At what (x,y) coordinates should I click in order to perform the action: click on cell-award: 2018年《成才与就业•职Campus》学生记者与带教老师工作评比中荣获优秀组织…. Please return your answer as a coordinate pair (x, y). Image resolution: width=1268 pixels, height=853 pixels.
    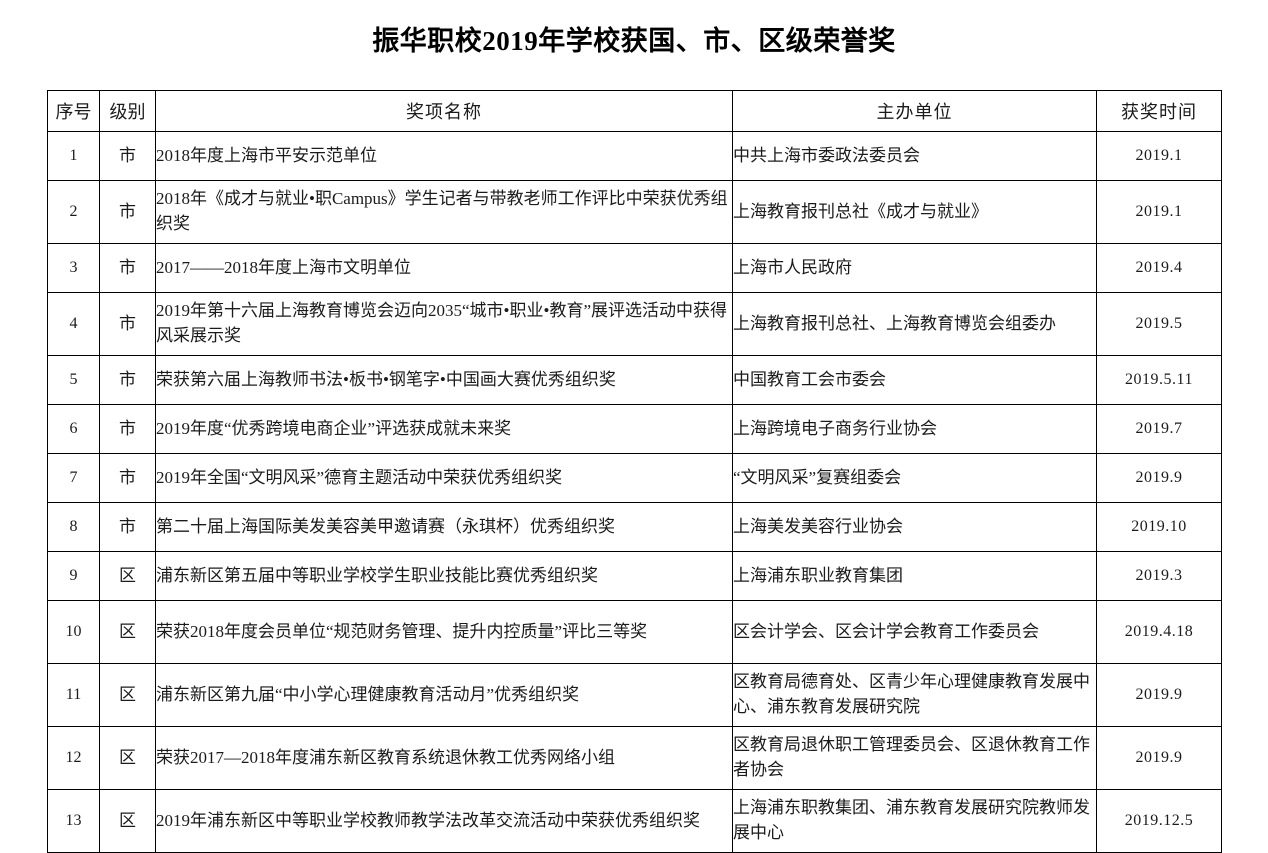
    Looking at the image, I should click on (444, 212).